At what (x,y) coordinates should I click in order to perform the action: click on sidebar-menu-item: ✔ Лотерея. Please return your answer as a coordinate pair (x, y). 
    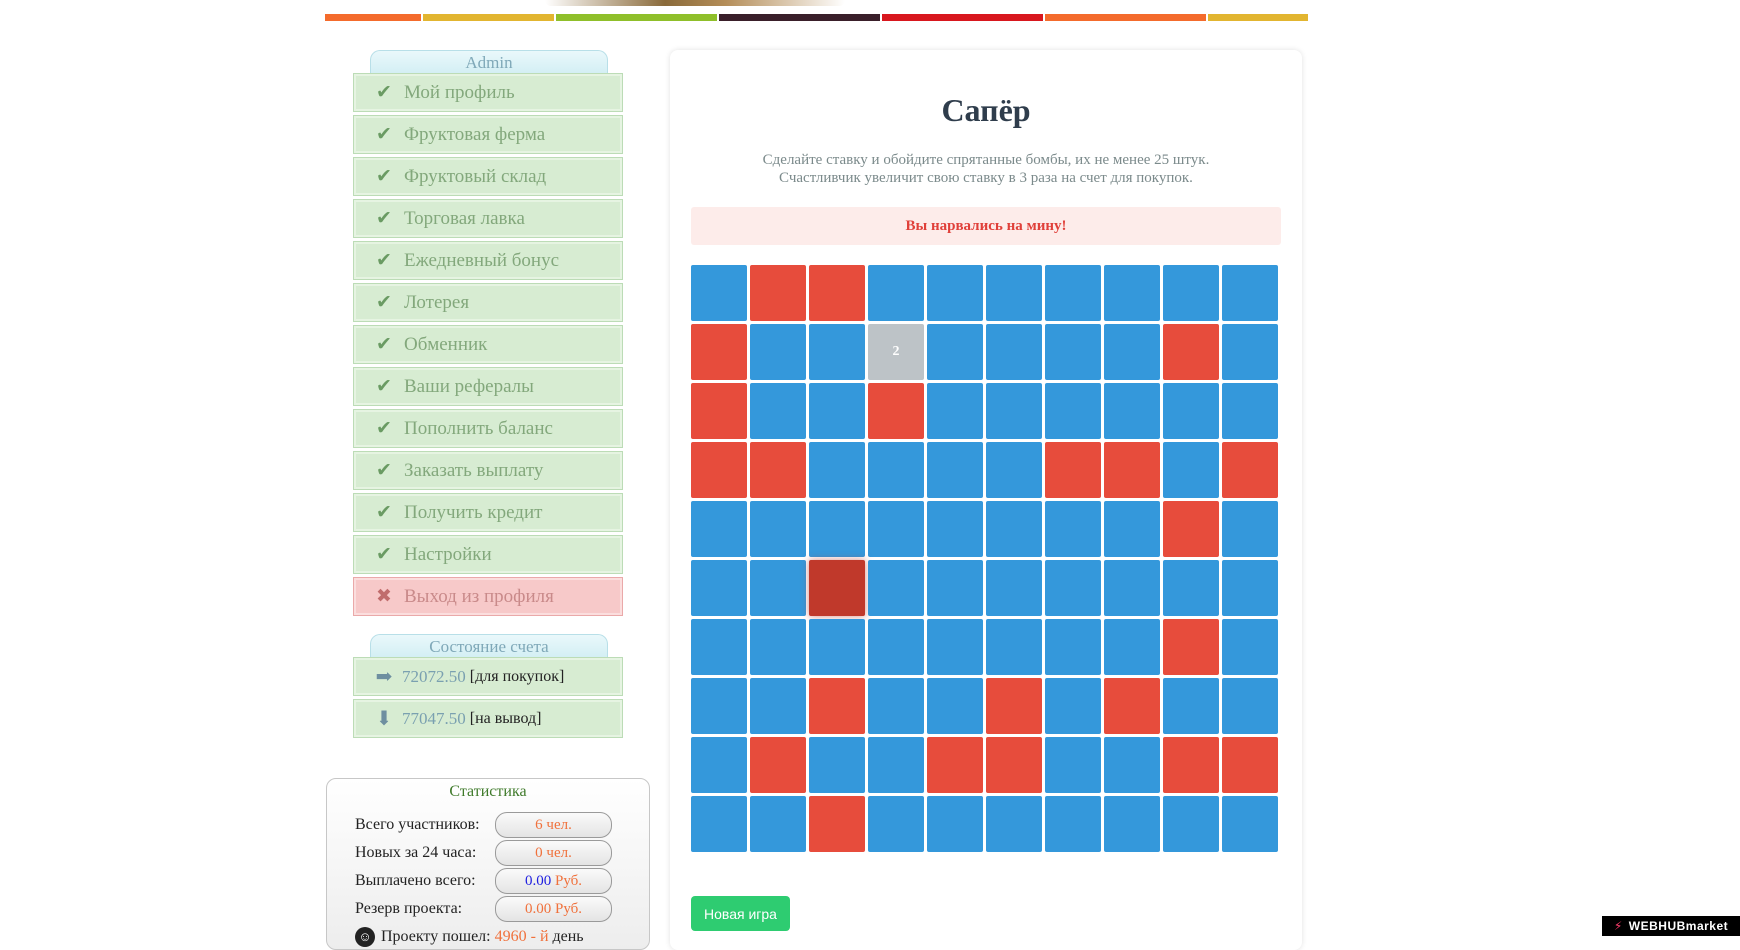
    Looking at the image, I should click on (488, 302).